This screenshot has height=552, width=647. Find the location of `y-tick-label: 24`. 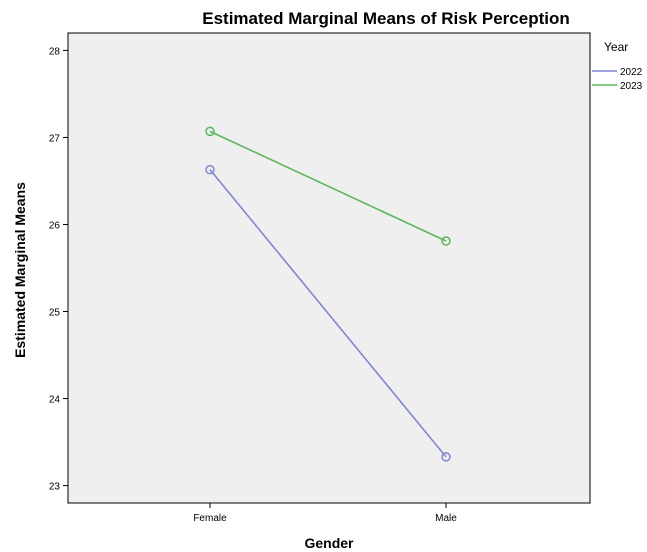

y-tick-label: 24 is located at coordinates (55, 400).